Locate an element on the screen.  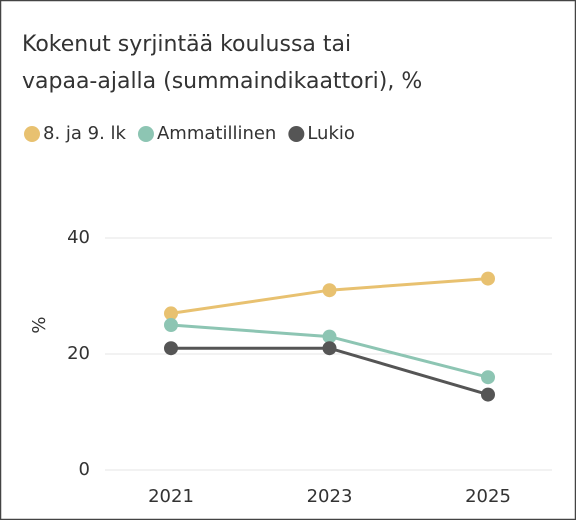
x-tick-label: 2025 is located at coordinates (488, 496).